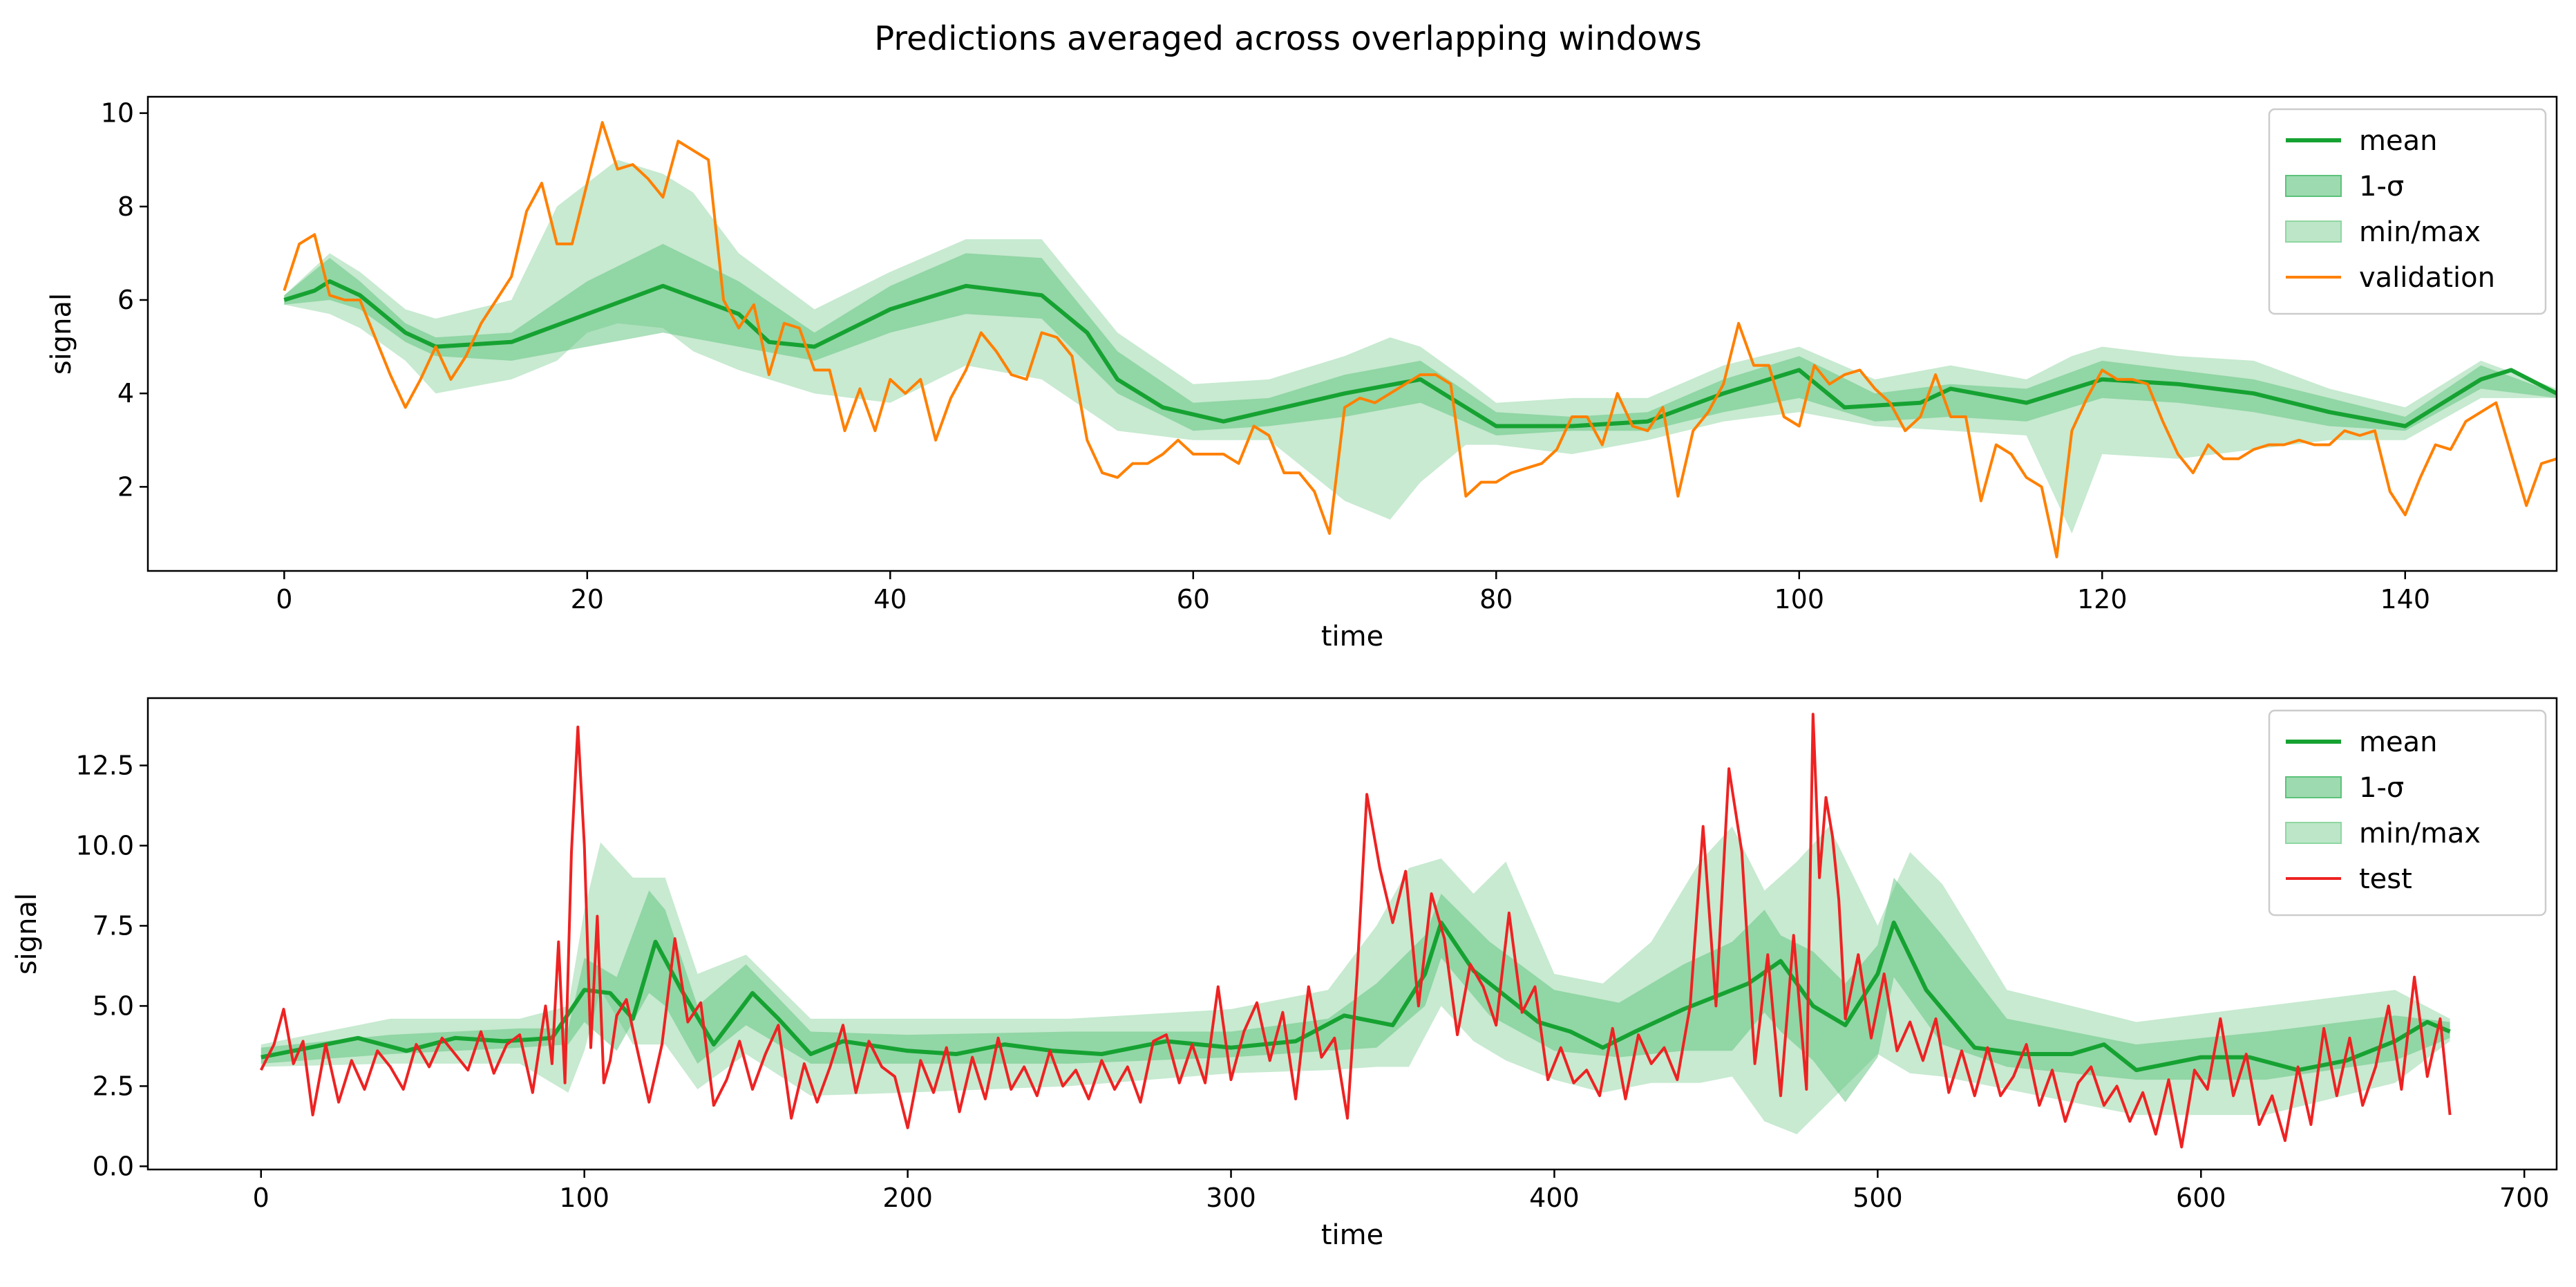 This screenshot has width=2576, height=1287. Describe the element at coordinates (2201, 1198) in the screenshot. I see `bottom-xtick-label: 600` at that location.